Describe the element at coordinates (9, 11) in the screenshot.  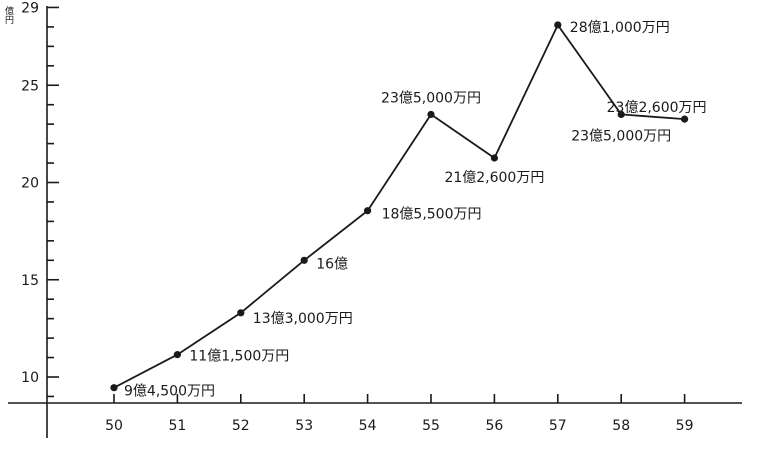
I see `y-unit-label: 億` at that location.